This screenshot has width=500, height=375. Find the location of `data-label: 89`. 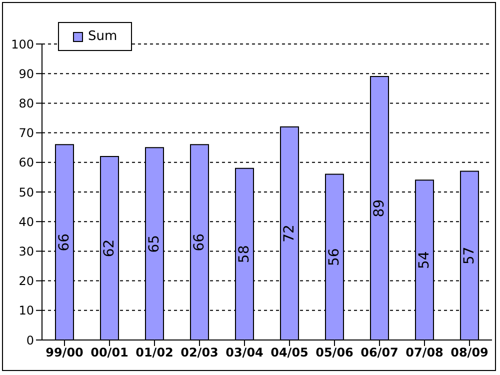

data-label: 89 is located at coordinates (380, 208).